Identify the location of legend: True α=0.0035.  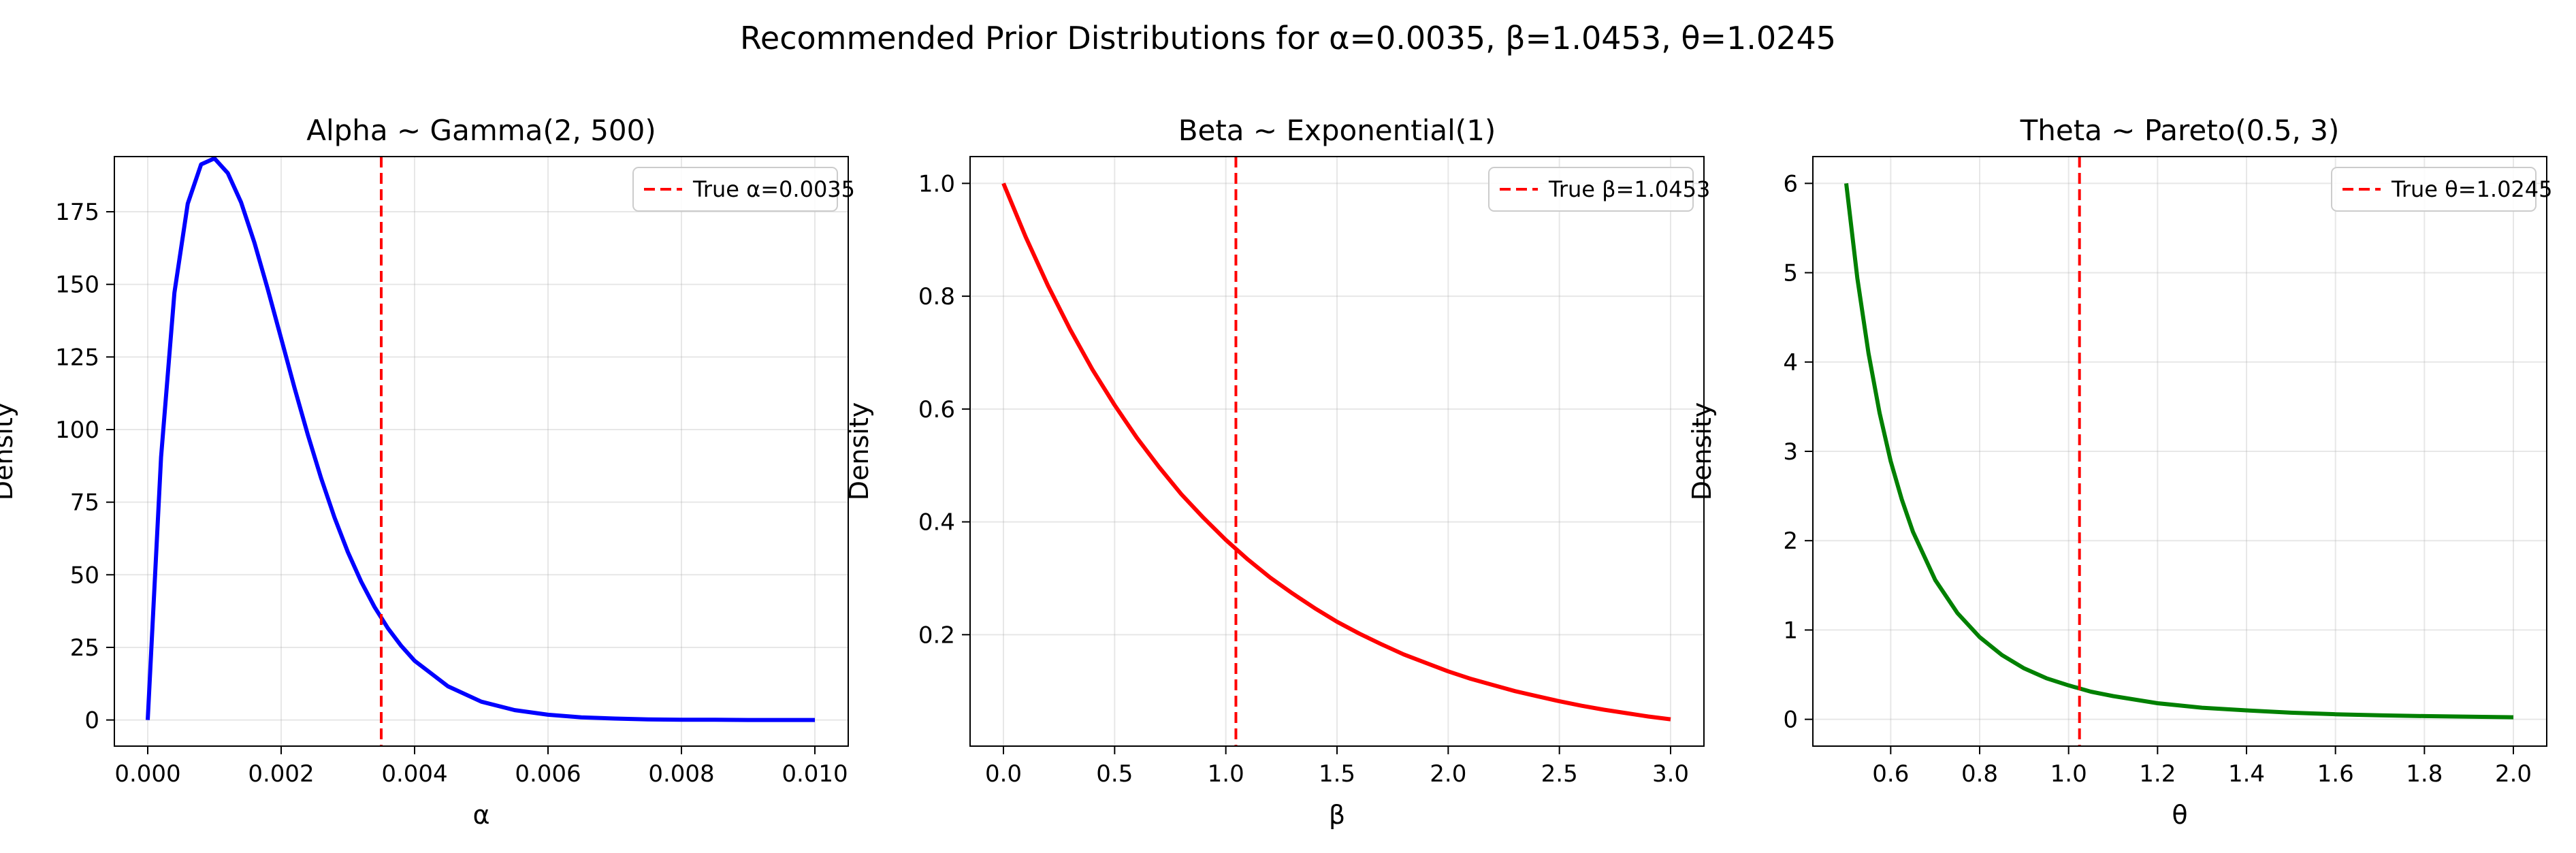
(744, 189).